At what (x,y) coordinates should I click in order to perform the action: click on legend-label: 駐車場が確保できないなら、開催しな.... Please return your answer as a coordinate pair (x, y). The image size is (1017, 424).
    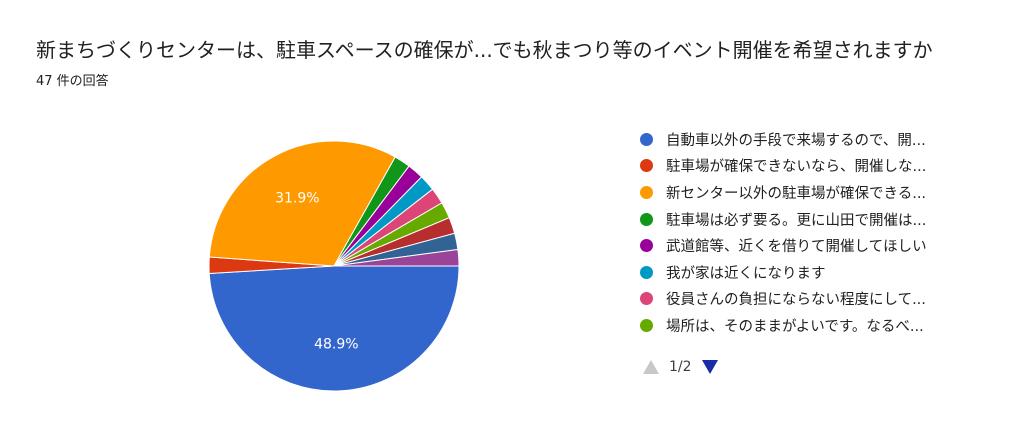
    Looking at the image, I should click on (796, 167).